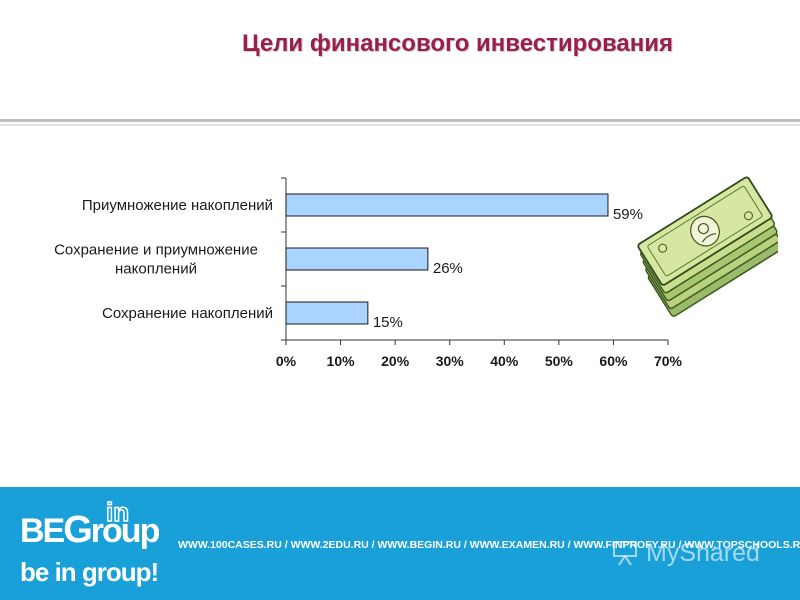 The height and width of the screenshot is (600, 800). What do you see at coordinates (668, 361) in the screenshot?
I see `x-tick-label: 70%` at bounding box center [668, 361].